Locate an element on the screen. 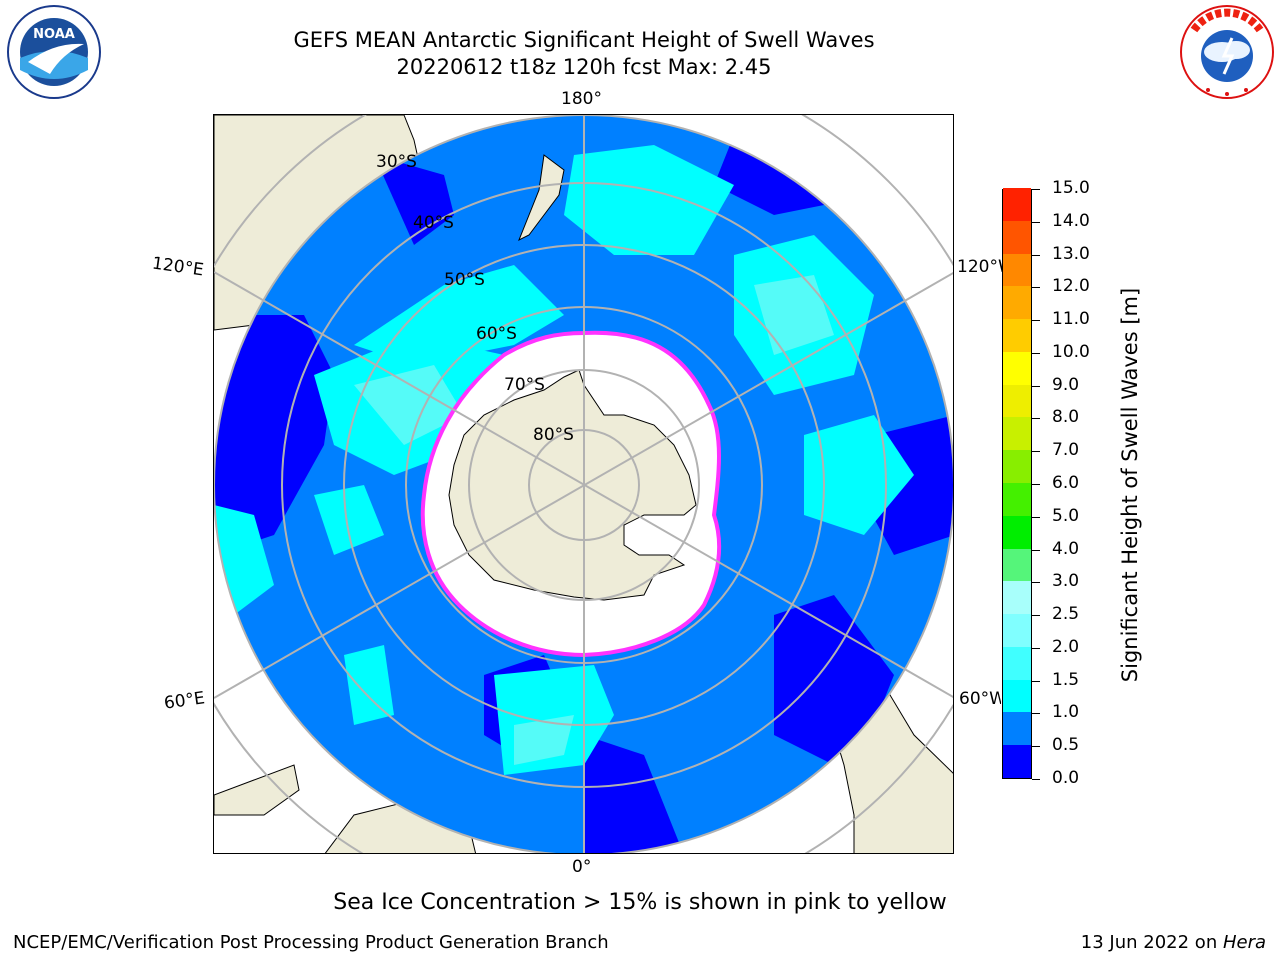  colorbar-tick-label: 11.0 is located at coordinates (1071, 319).